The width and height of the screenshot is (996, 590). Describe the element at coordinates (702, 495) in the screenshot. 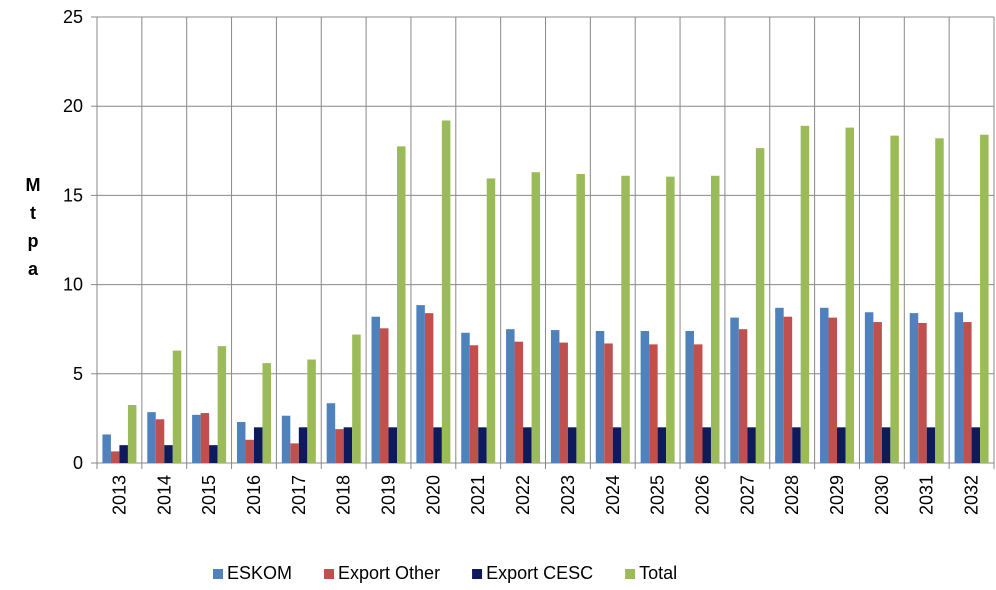

I see `x-tick-label: 2026` at that location.